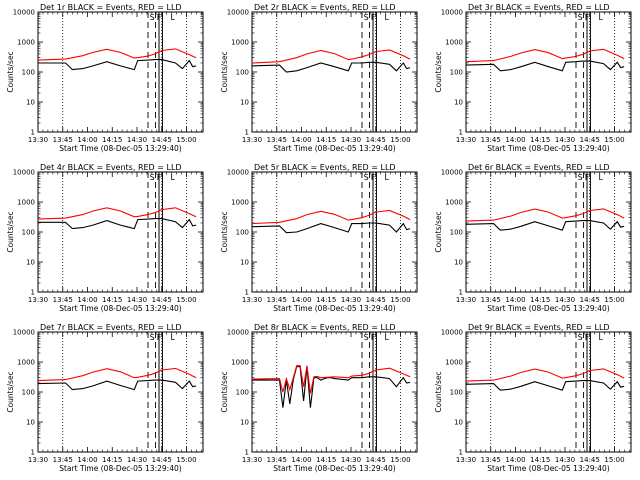 The width and height of the screenshot is (640, 480). Describe the element at coordinates (111, 7) in the screenshot. I see `chart-title: Det 1r BLACK = Events, RED = LLD` at that location.